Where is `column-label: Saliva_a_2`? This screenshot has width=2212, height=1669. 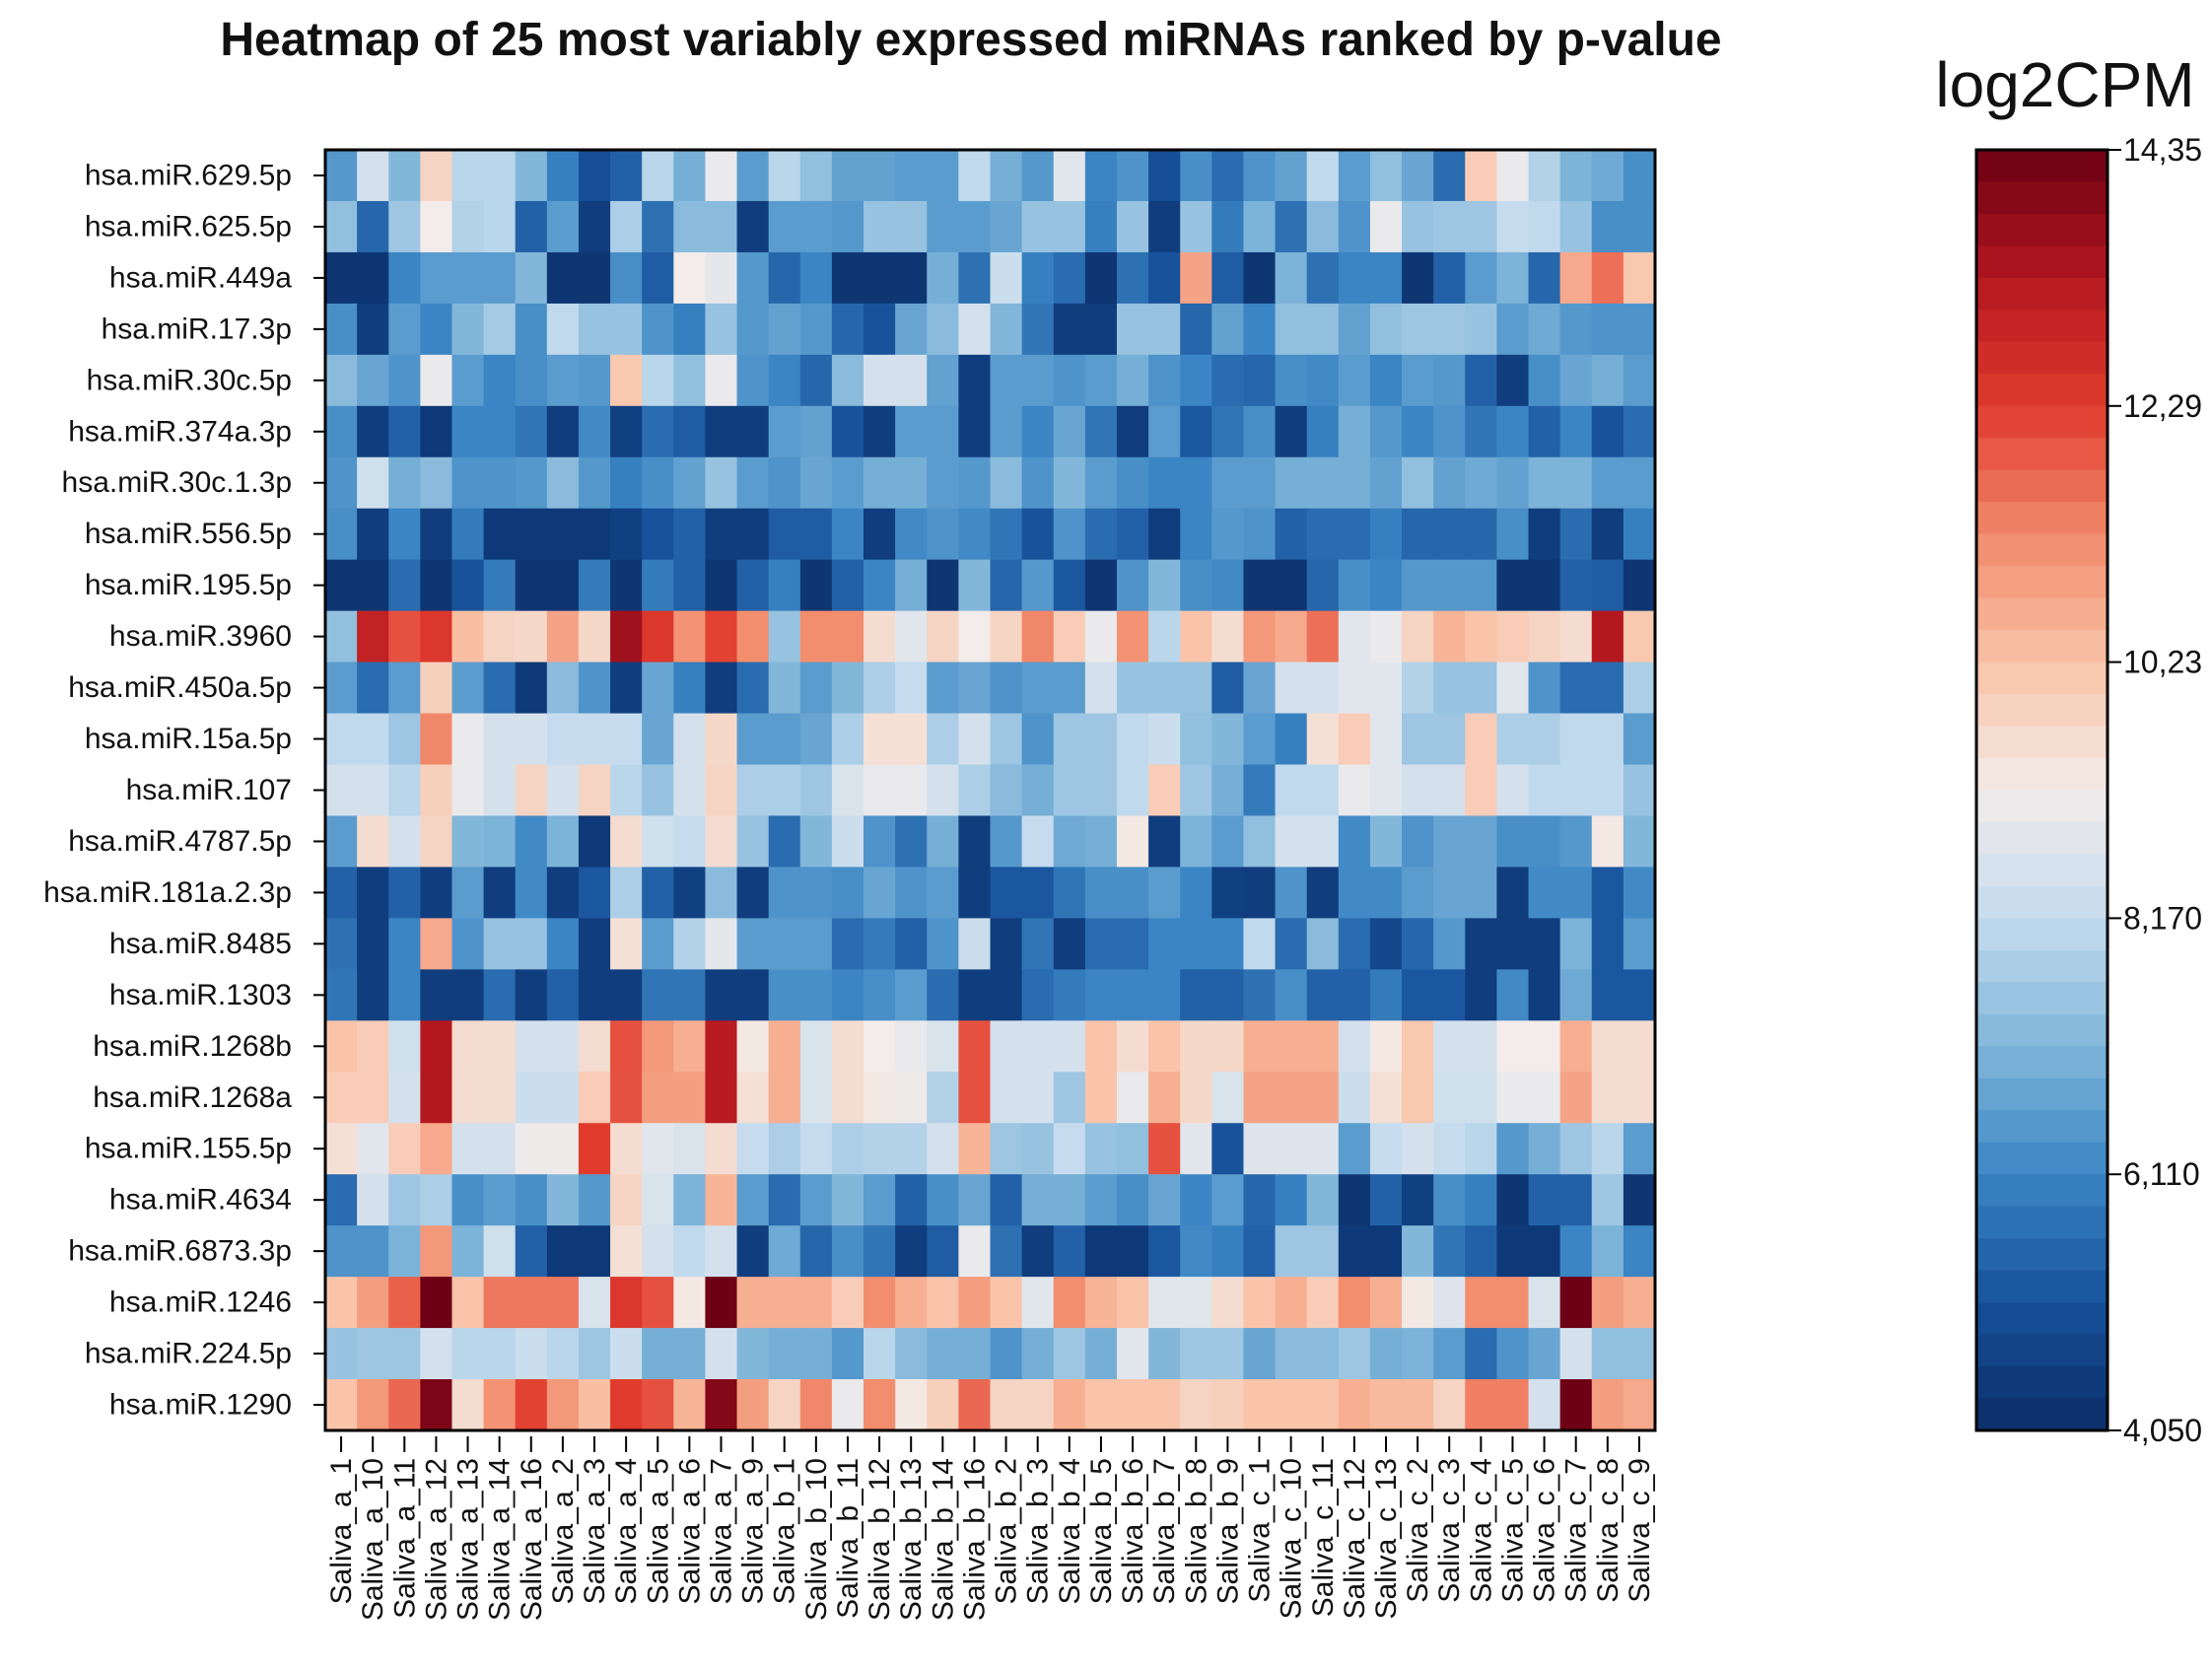 column-label: Saliva_a_2 is located at coordinates (563, 1531).